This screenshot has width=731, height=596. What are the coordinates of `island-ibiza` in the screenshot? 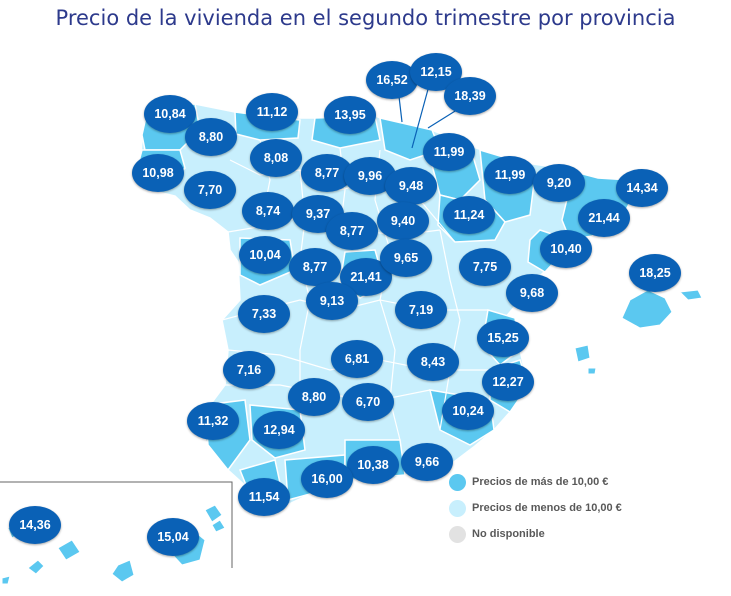 It's located at (582, 353).